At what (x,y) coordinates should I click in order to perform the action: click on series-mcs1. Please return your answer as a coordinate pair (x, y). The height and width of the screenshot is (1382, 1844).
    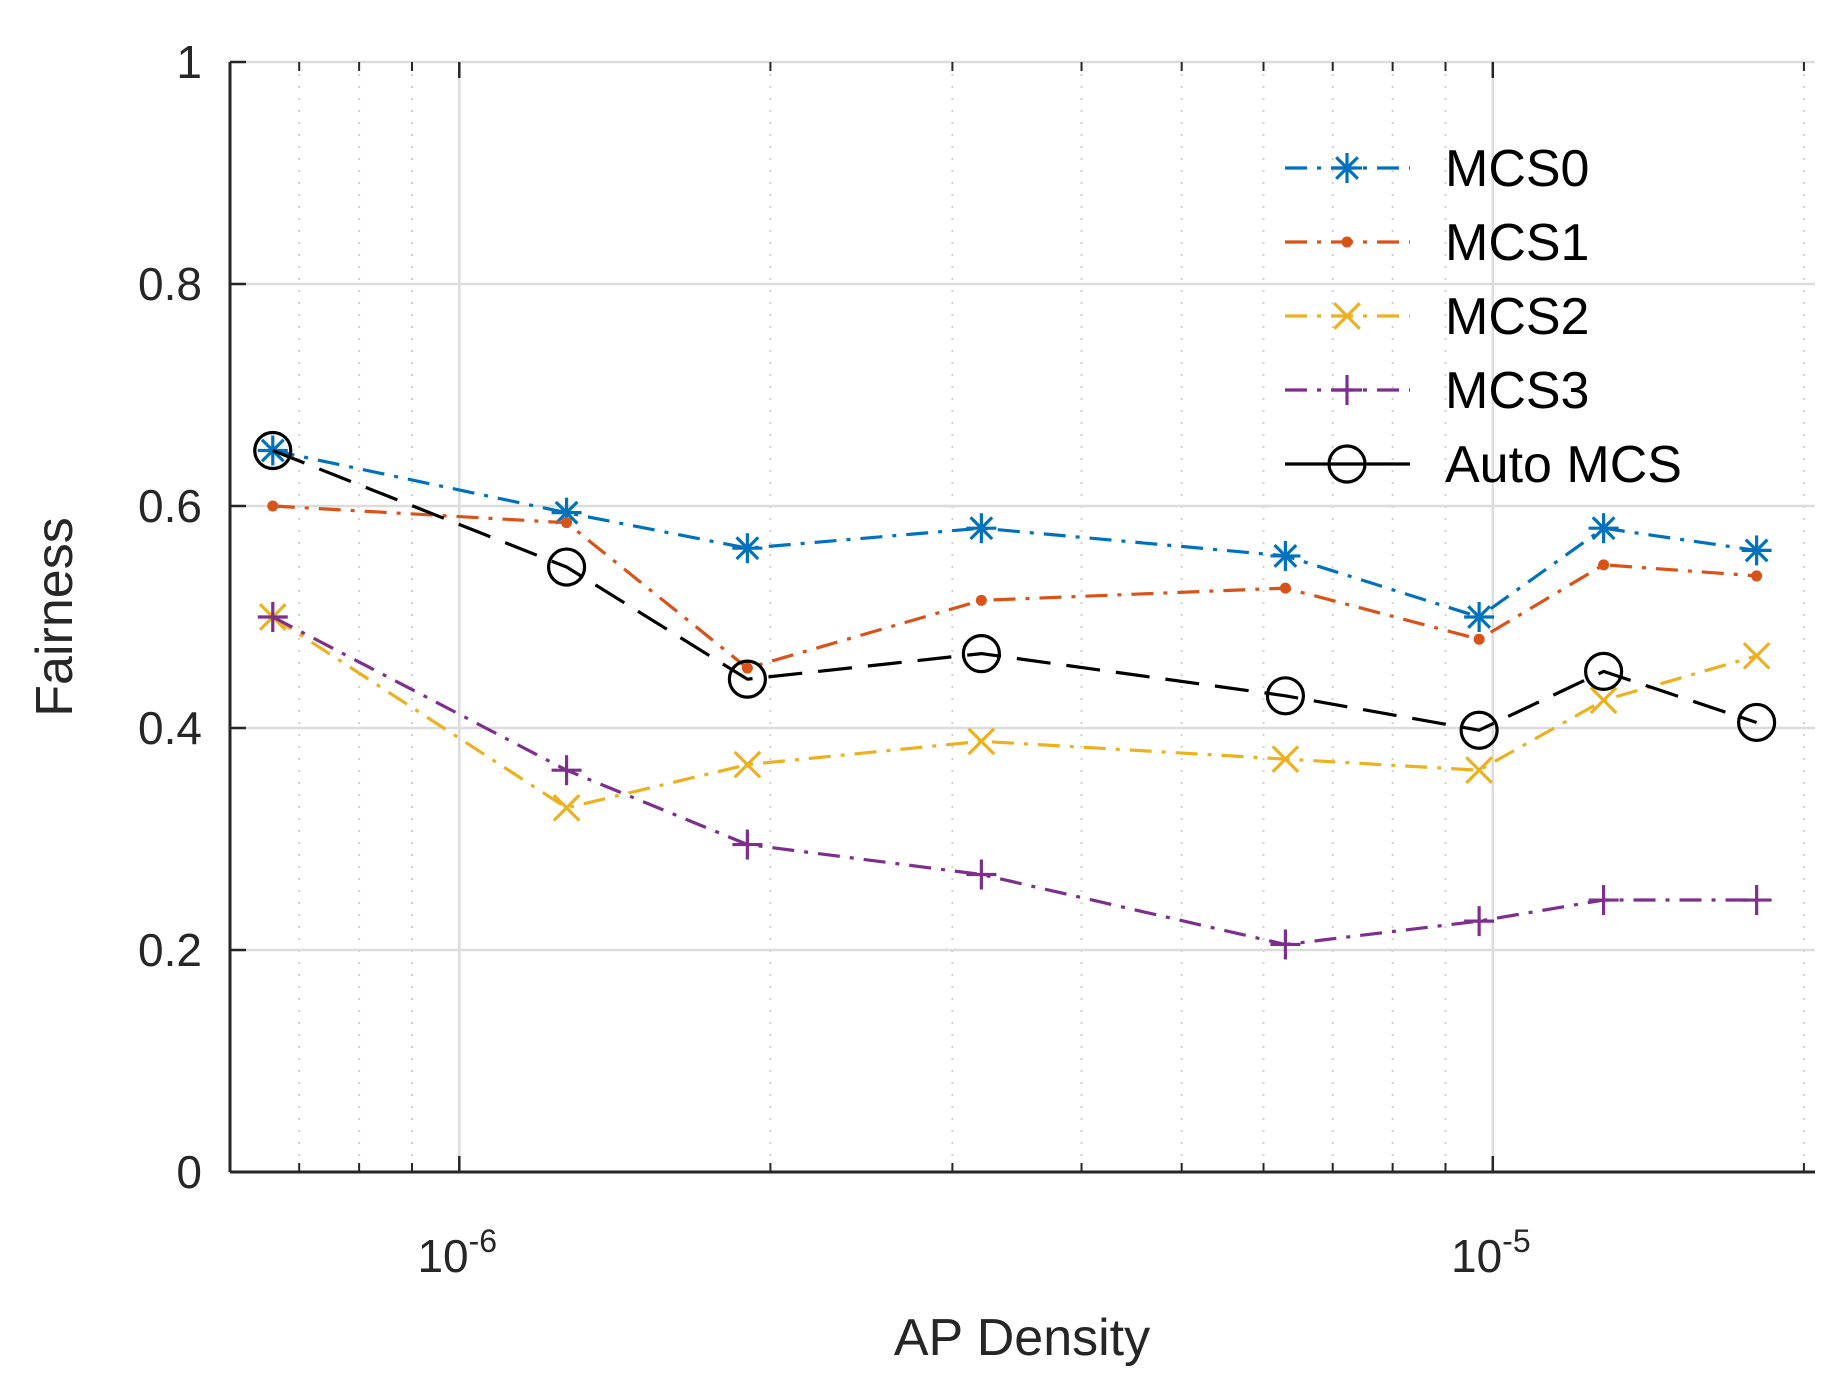
    Looking at the image, I should click on (1015, 587).